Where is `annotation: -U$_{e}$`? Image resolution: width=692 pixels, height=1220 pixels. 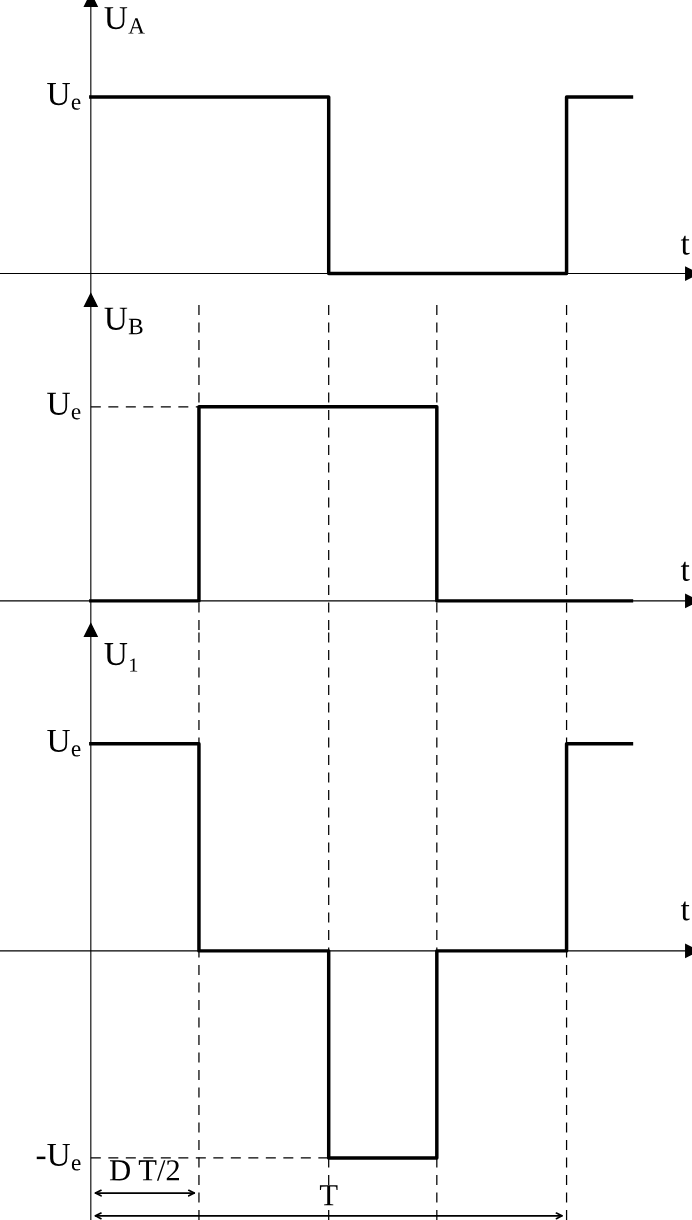 annotation: -U$_{e}$ is located at coordinates (58, 1157).